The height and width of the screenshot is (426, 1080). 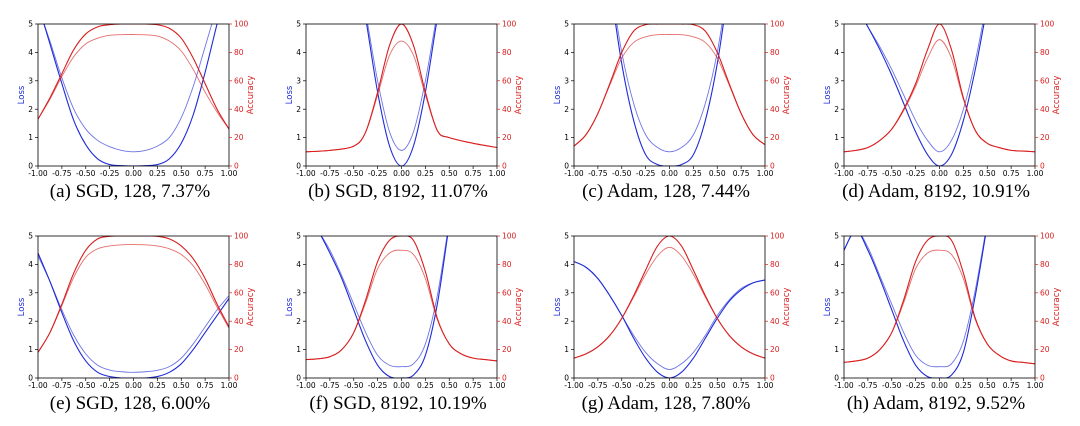 I want to click on x-tick-label: 0.50, so click(x=181, y=385).